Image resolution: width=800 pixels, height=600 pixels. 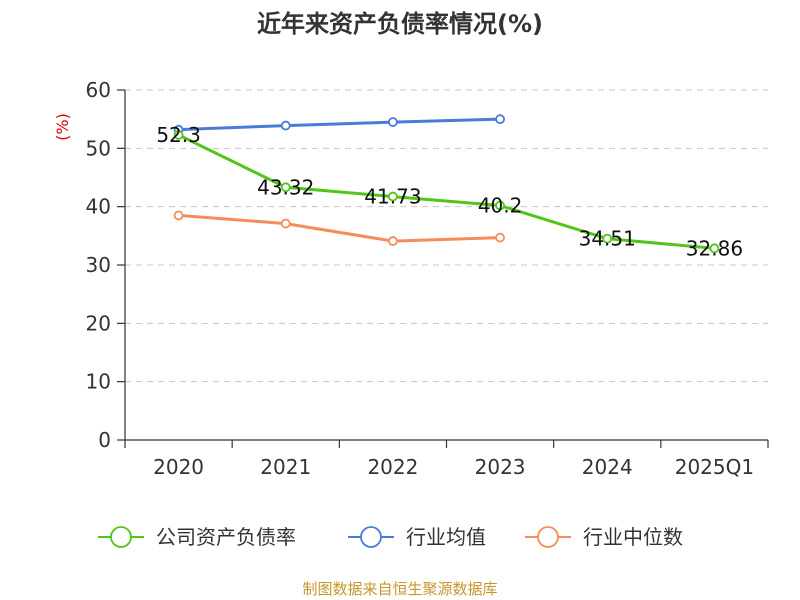 What do you see at coordinates (607, 467) in the screenshot?
I see `x-tick-label-2024: 2024` at bounding box center [607, 467].